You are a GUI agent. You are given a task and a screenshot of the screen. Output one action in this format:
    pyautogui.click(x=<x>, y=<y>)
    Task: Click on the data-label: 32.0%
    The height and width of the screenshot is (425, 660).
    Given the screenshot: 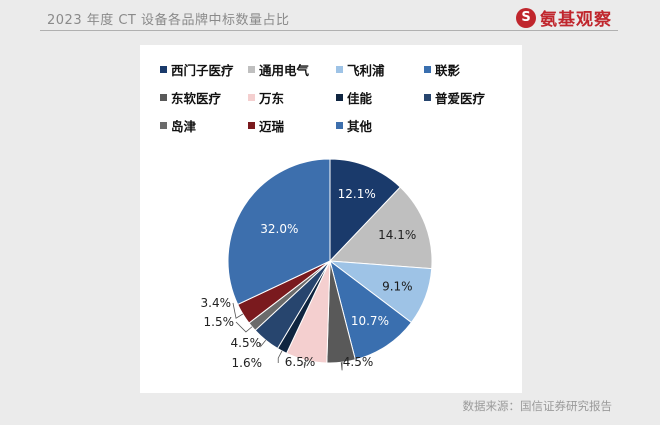 What is the action you would take?
    pyautogui.click(x=279, y=229)
    